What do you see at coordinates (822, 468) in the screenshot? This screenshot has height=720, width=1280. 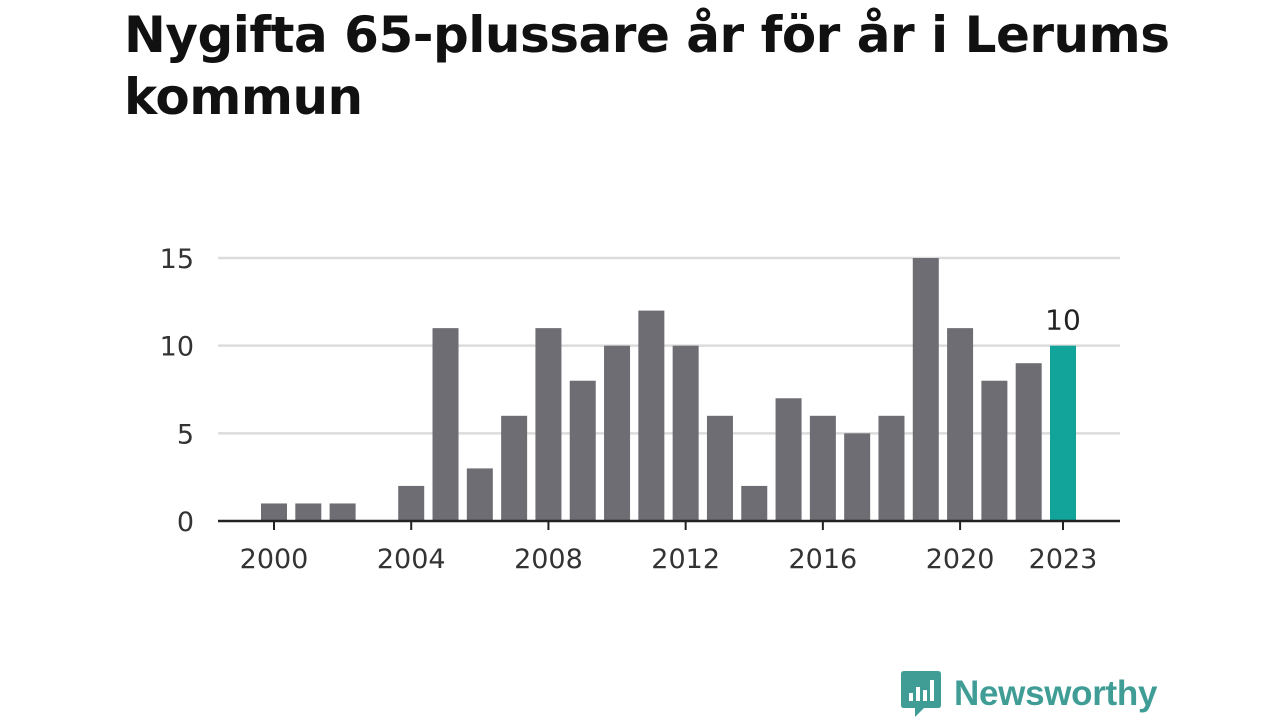 I see `bar-2016` at bounding box center [822, 468].